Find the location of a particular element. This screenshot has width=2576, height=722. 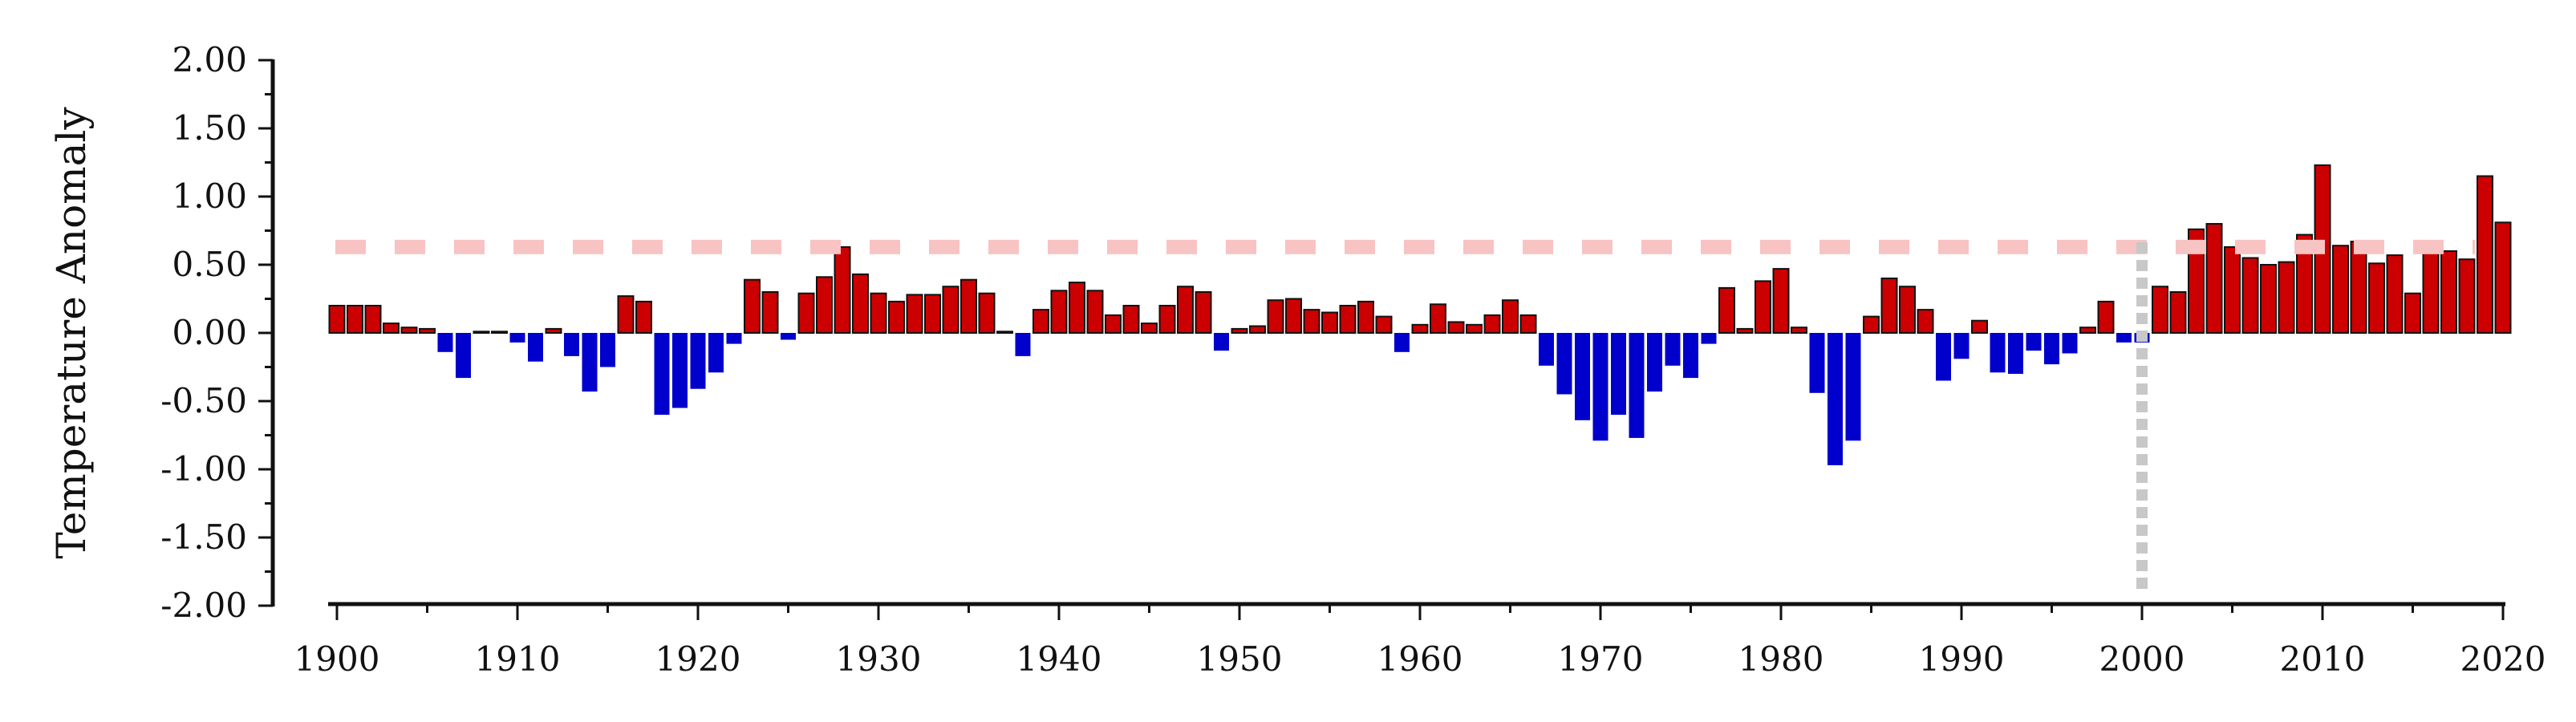

bar-1999 is located at coordinates (2124, 338).